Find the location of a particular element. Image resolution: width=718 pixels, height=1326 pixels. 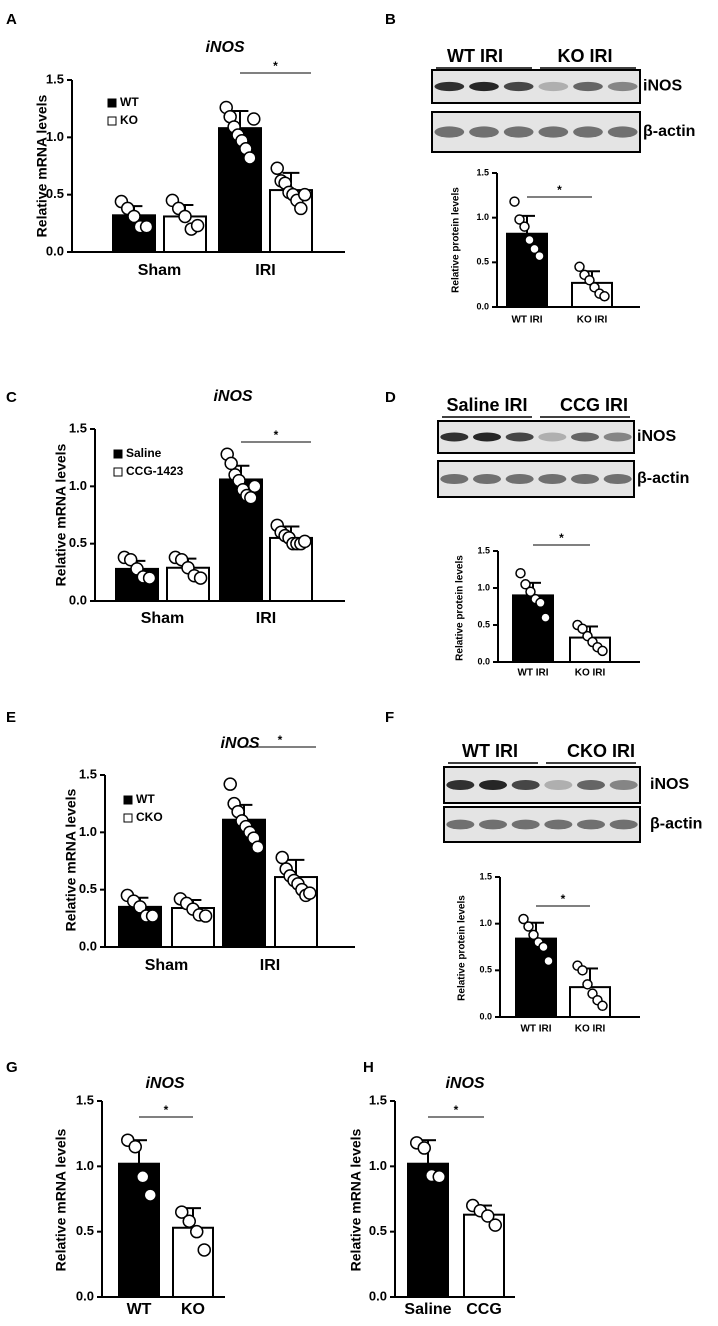

y-axis-label: Relative mRNA levels is located at coordinates (61, 514).